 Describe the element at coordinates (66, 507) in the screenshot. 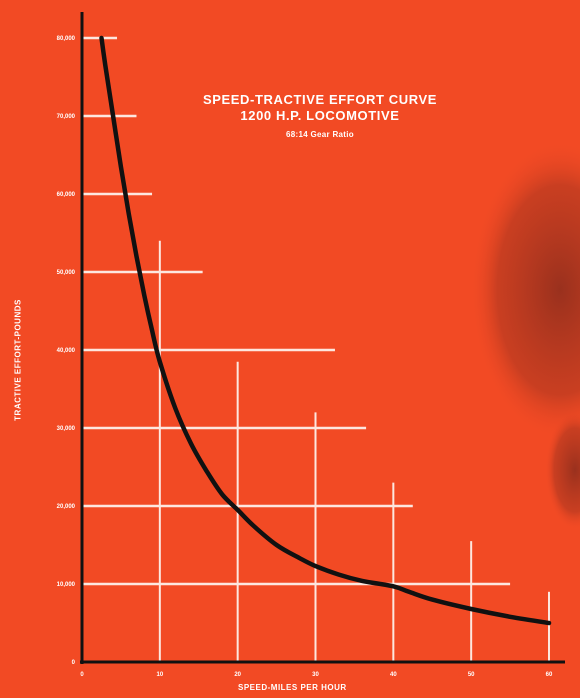

I see `y-tick-label: 20,000` at that location.